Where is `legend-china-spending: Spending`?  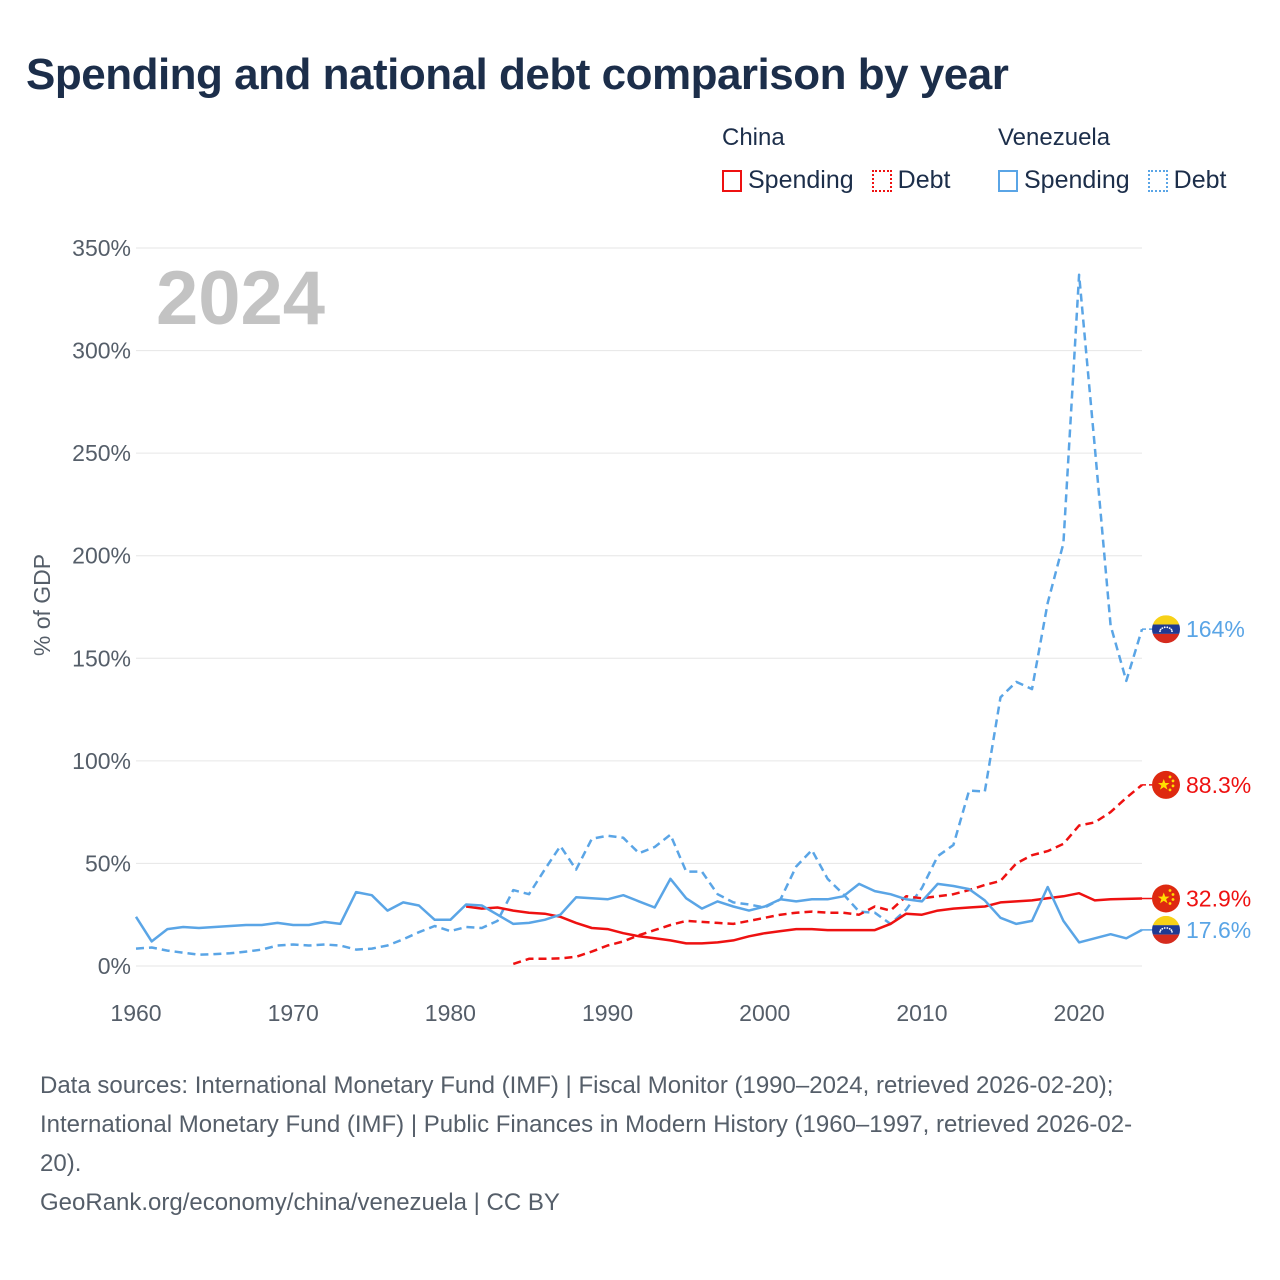 legend-china-spending: Spending is located at coordinates (788, 180).